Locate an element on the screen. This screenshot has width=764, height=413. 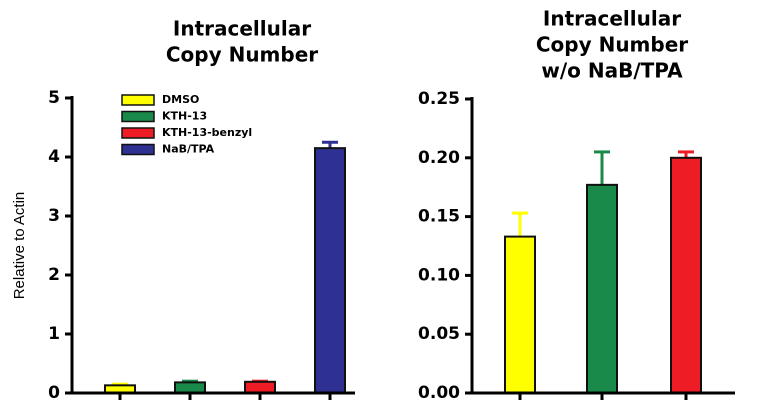
y-tick-label: 0.05 is located at coordinates (439, 334).